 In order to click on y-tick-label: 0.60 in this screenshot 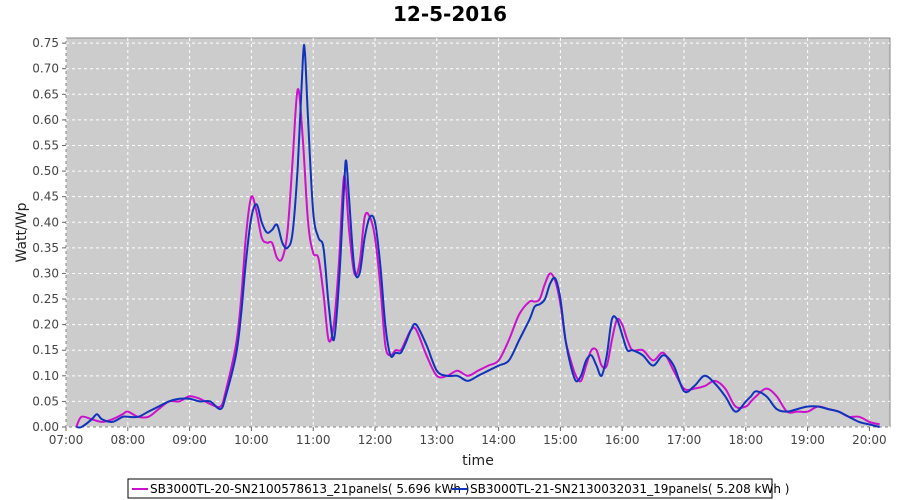, I will do `click(45, 120)`.